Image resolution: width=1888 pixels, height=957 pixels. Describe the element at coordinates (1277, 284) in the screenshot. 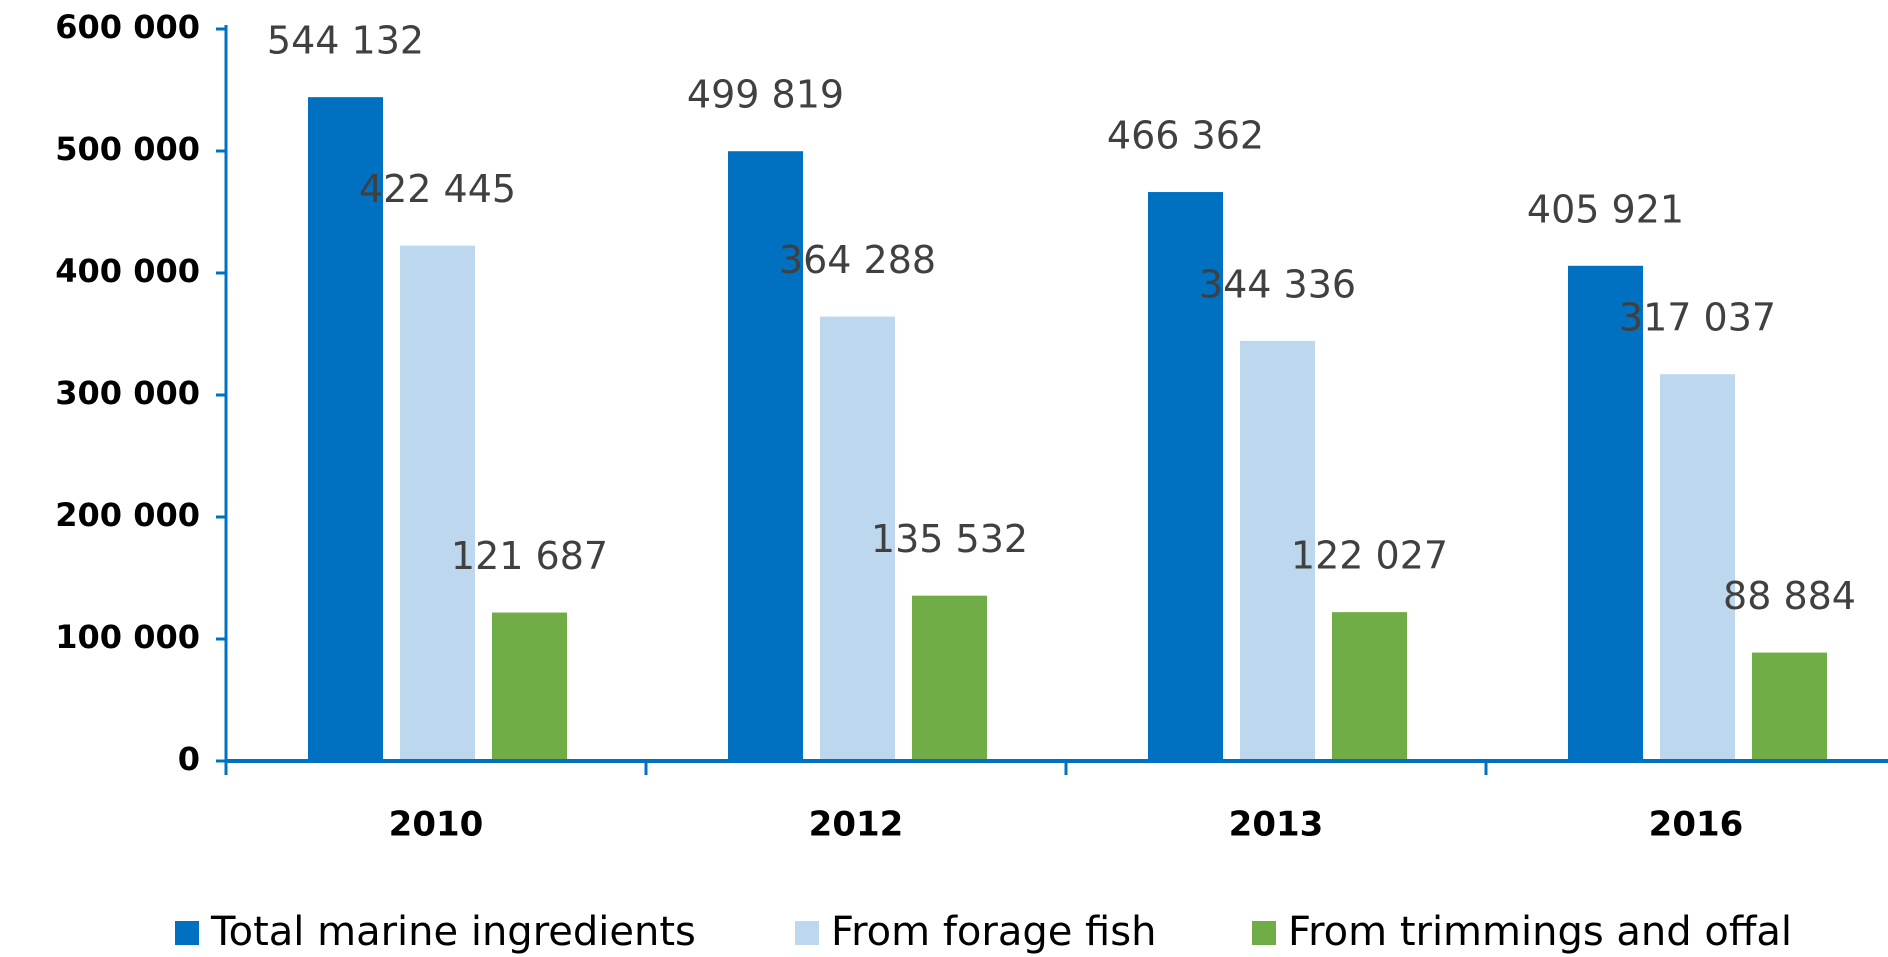

I see `value-label: 344 336` at that location.